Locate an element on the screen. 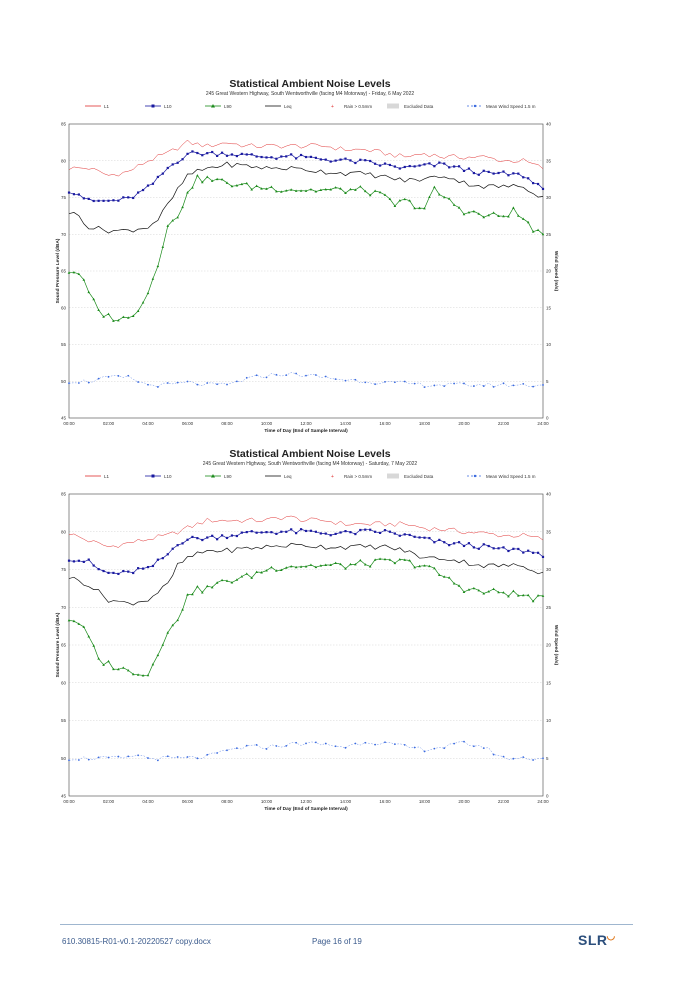  y2-tick-label: 10 is located at coordinates (549, 344).